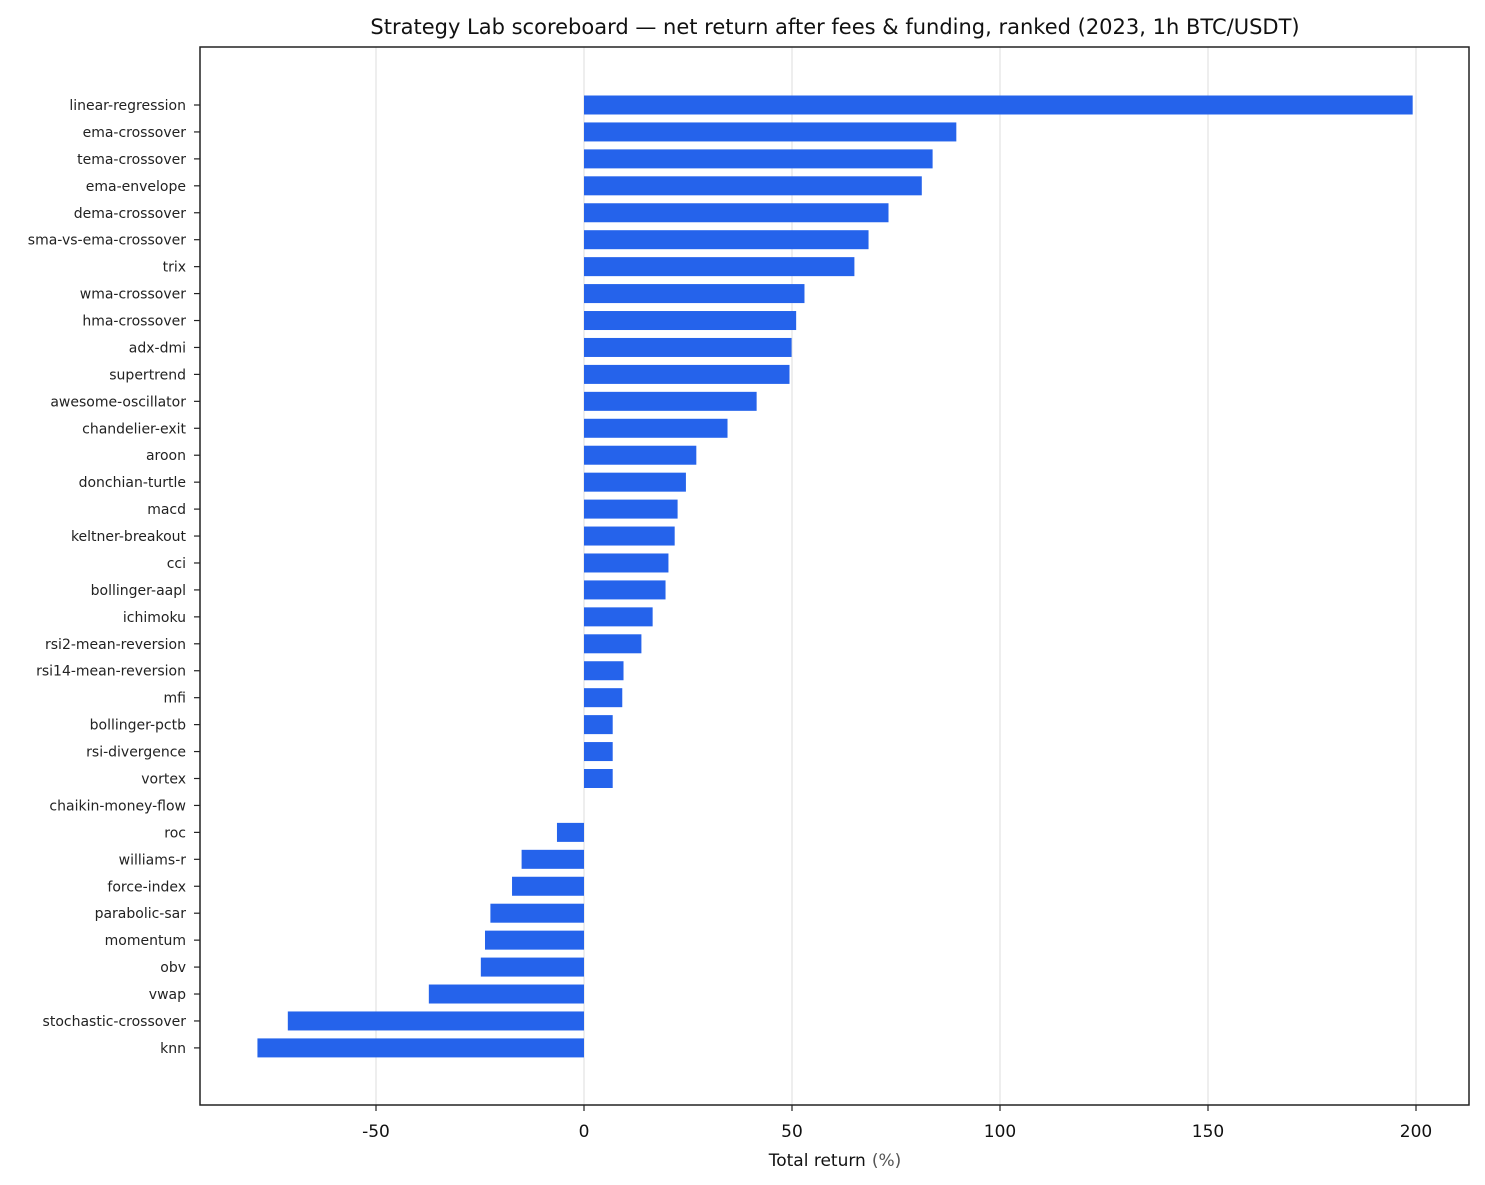 This screenshot has height=1185, width=1485. I want to click on y-tick-label-sma-vs-ema-crossover: sma-vs-ema-crossover, so click(107, 241).